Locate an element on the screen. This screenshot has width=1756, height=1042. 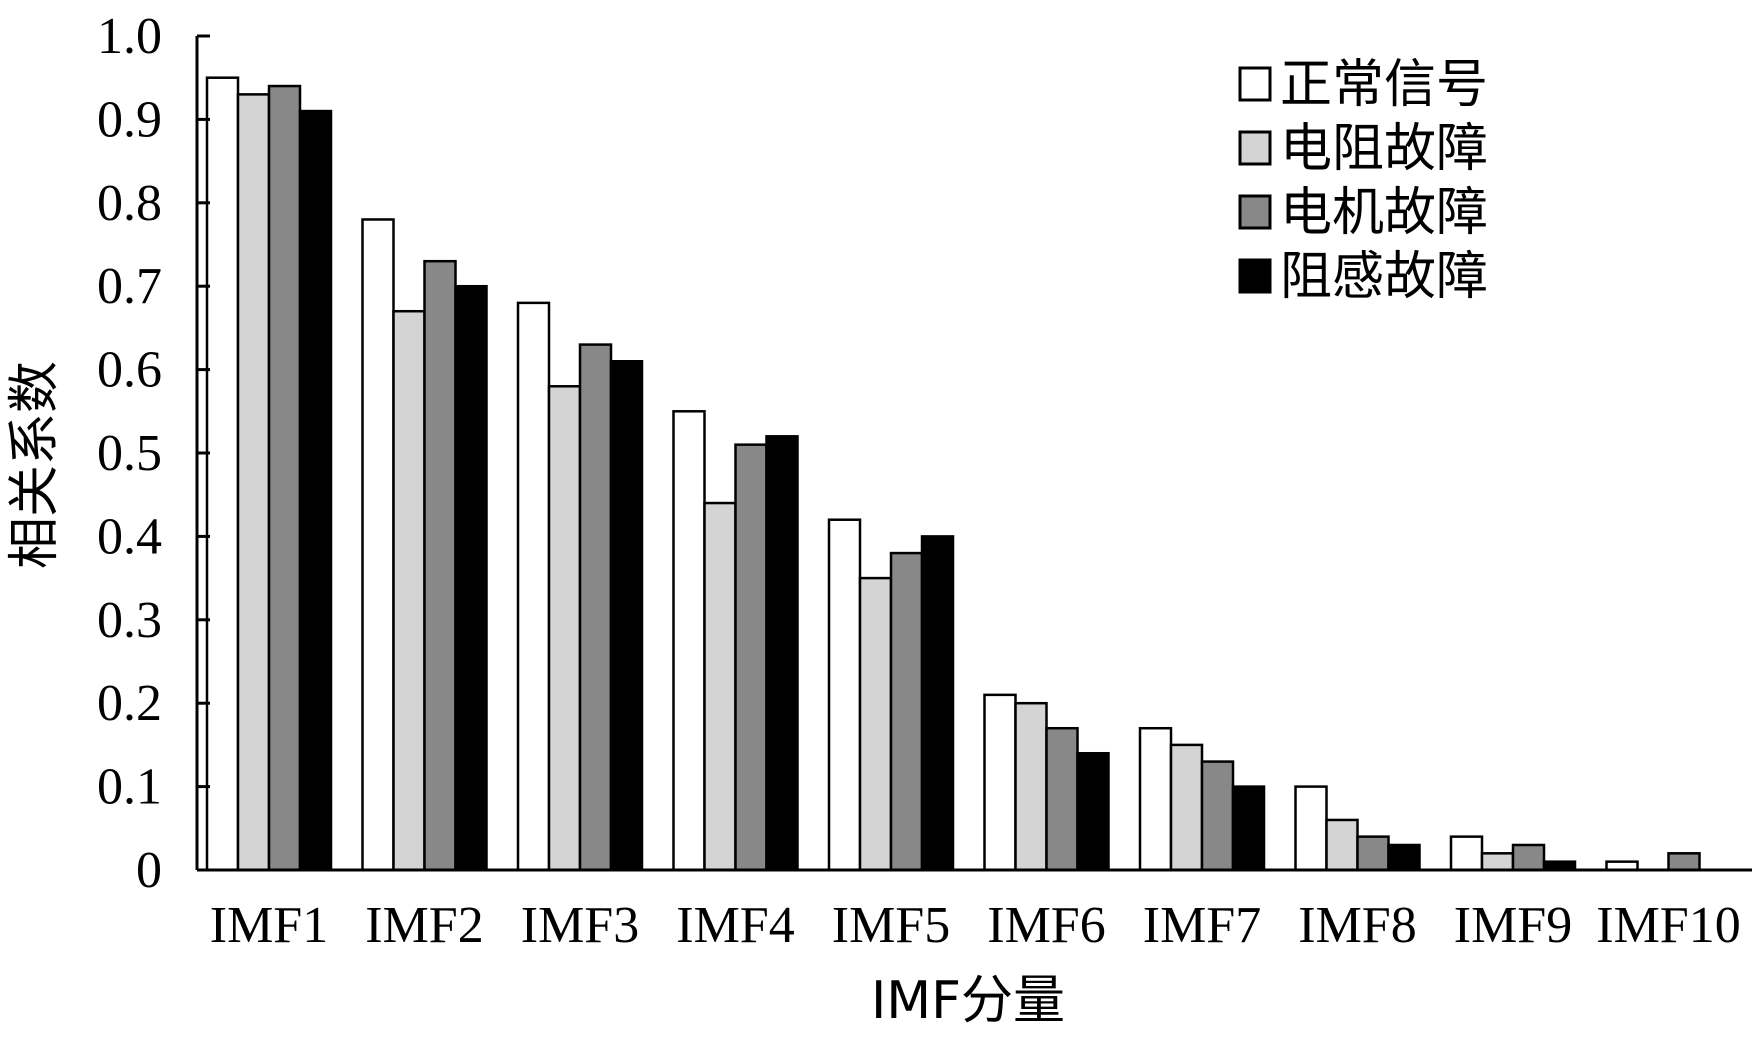
y-axis-title: 相关系数 is located at coordinates (35, 465).